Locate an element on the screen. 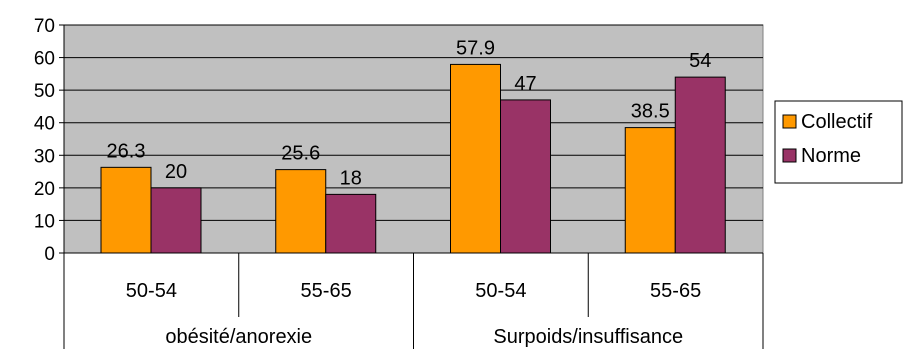 This screenshot has width=907, height=349. y-tick-label: 30 is located at coordinates (44, 156).